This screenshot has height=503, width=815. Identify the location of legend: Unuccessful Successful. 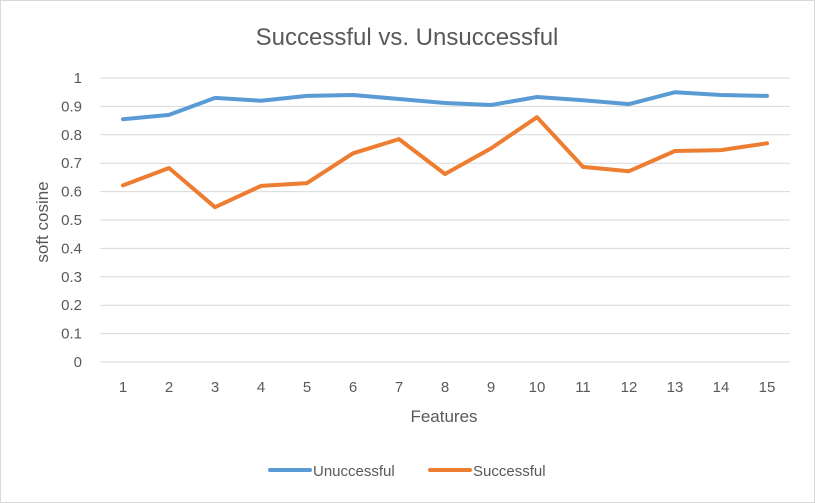
(407, 471).